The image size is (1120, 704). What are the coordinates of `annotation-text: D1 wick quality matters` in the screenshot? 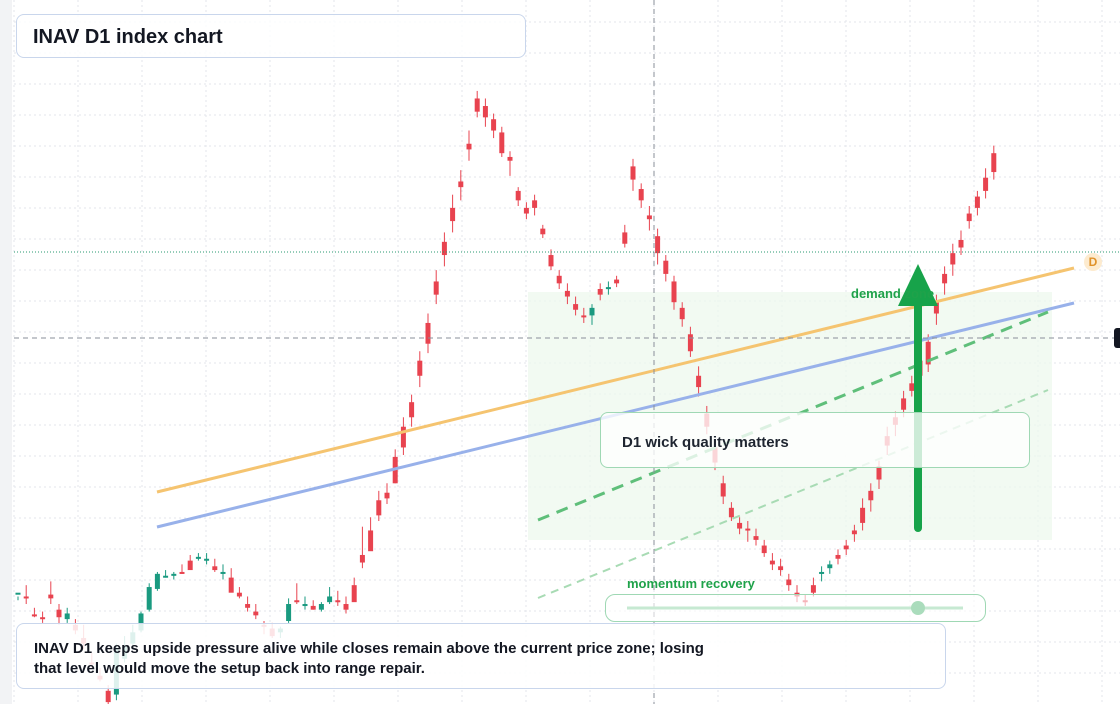 It's located at (705, 442).